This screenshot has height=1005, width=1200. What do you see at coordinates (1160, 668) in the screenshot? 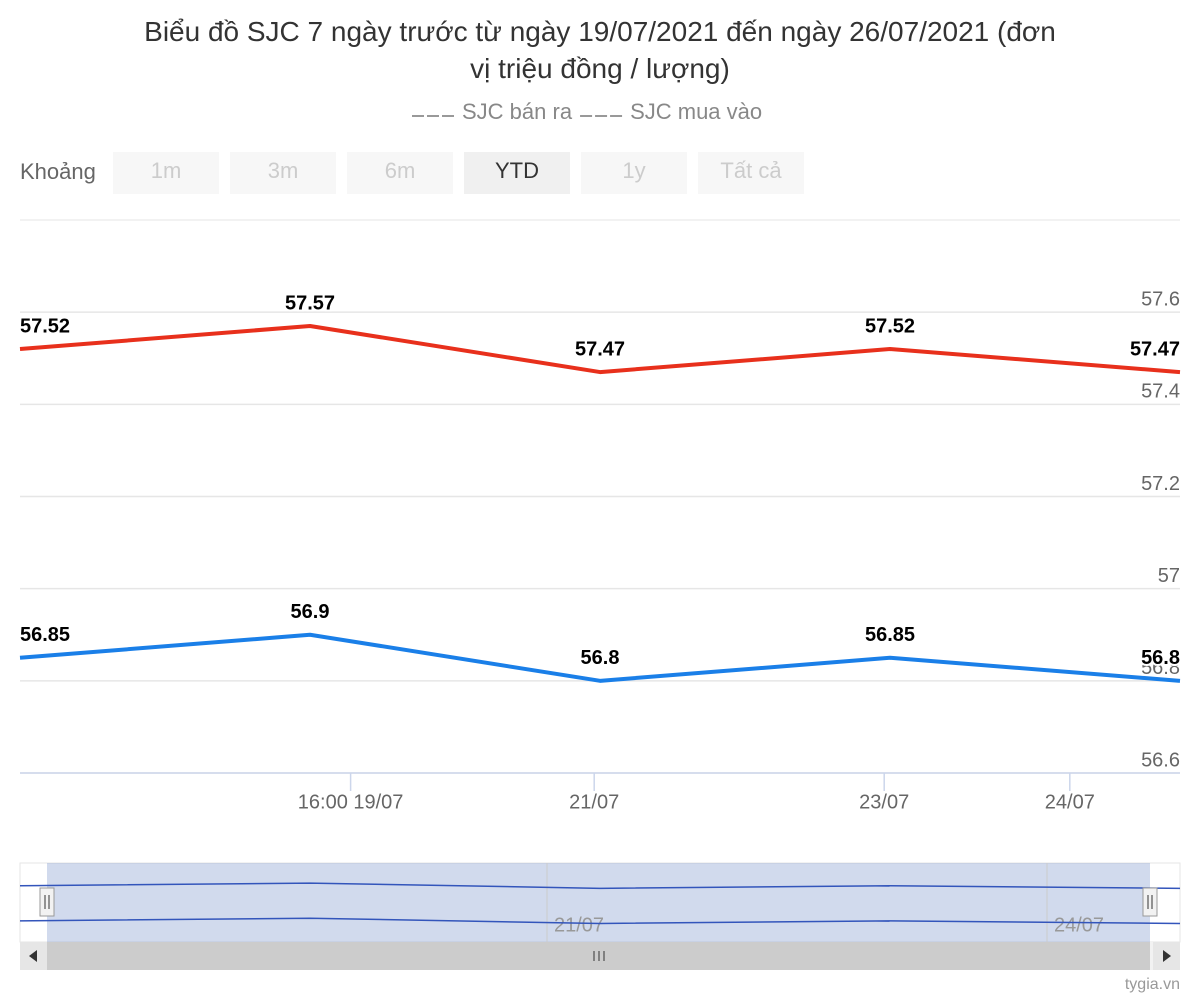
I see `y-tick-label: 56.8` at bounding box center [1160, 668].